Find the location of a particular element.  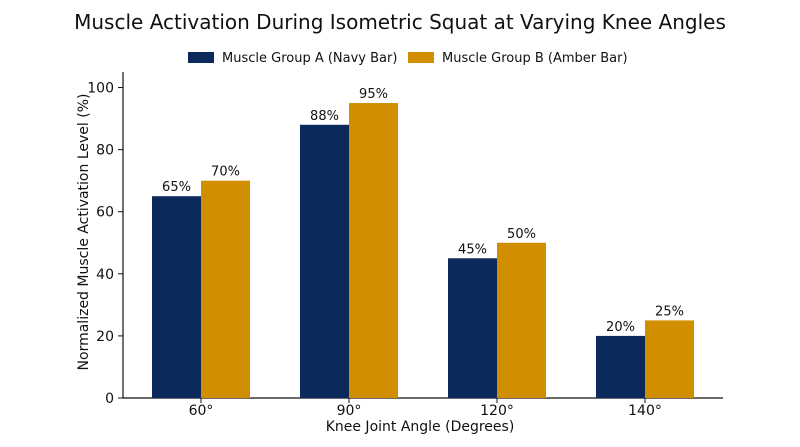

legend-swatch-muscle-group-b is located at coordinates (421, 57).